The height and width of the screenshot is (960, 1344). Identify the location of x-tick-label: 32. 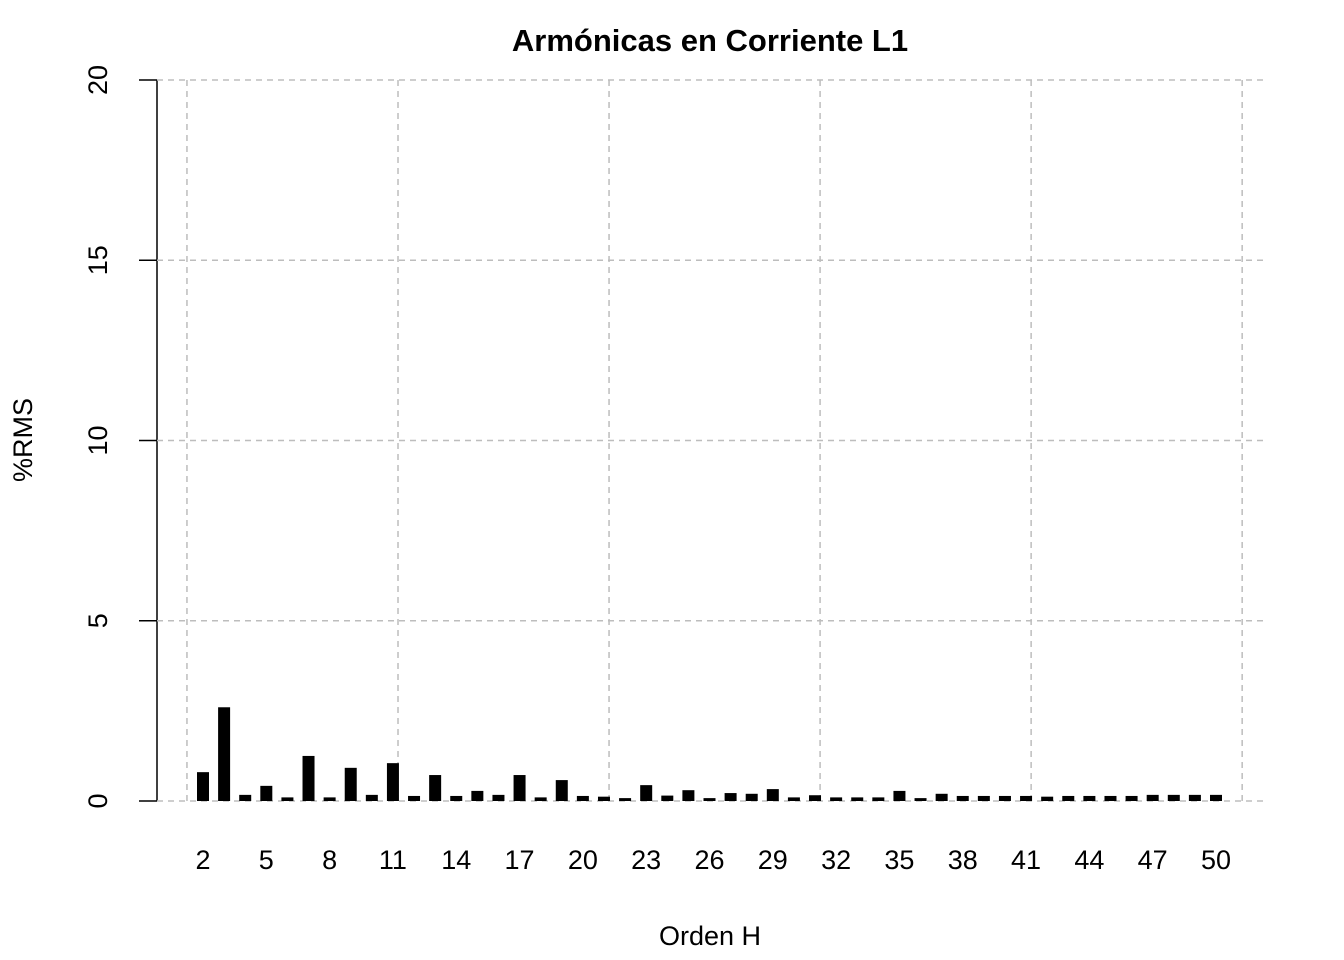
(836, 860).